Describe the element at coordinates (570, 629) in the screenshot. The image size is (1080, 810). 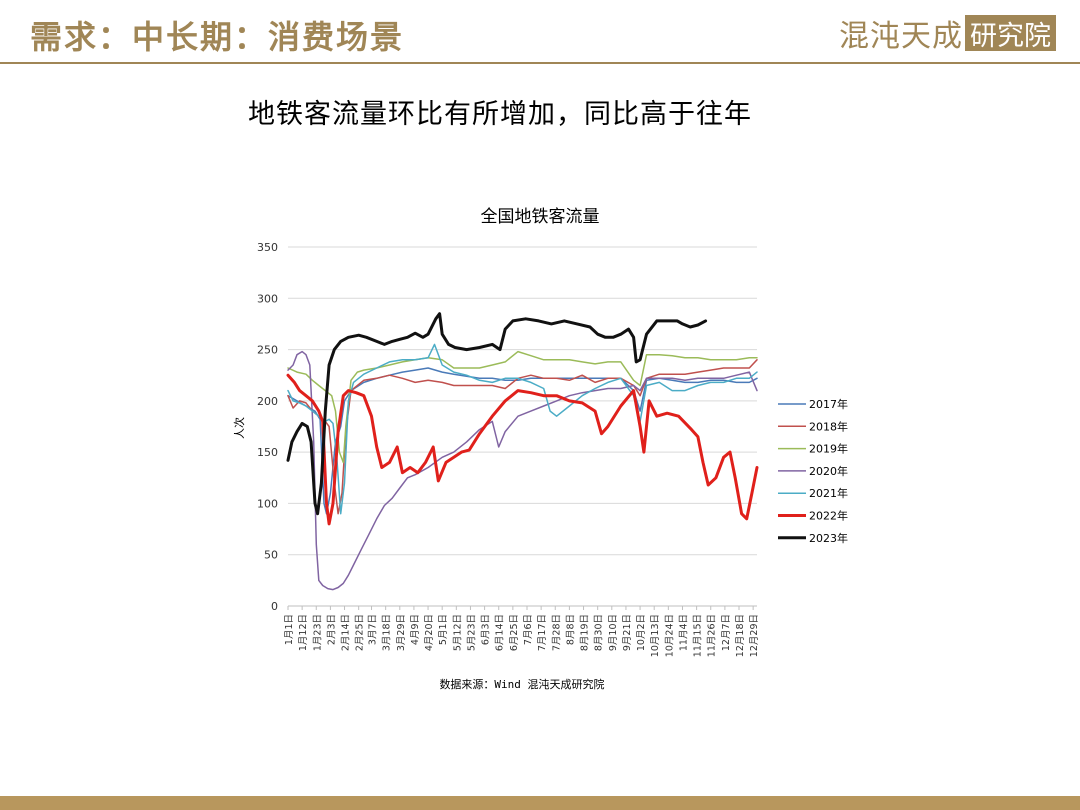
I see `x-tick-label: 8月8日` at that location.